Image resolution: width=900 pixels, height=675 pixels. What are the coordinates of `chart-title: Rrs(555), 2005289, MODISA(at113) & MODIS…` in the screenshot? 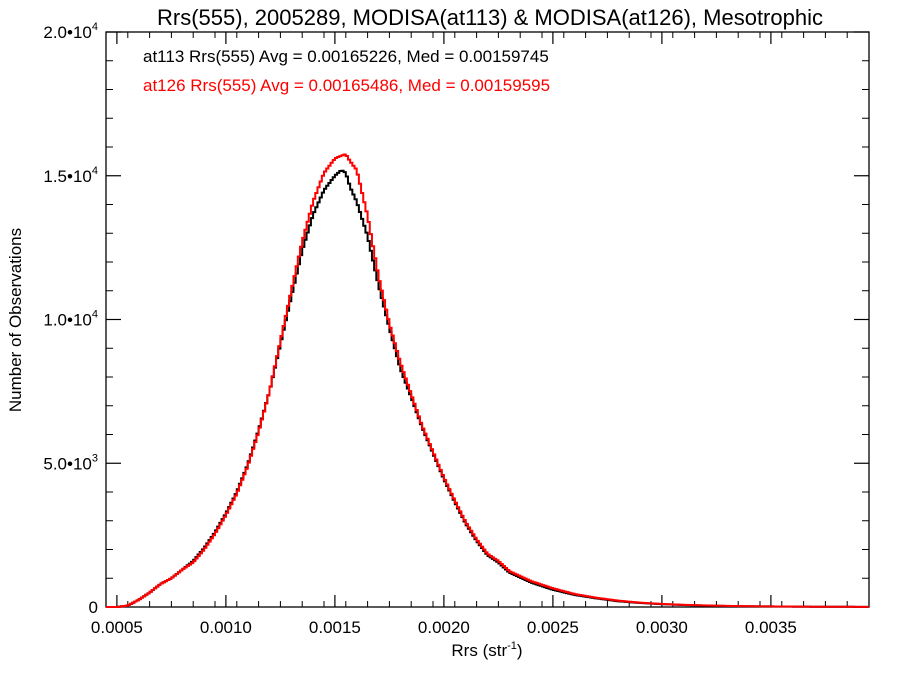 It's located at (490, 17).